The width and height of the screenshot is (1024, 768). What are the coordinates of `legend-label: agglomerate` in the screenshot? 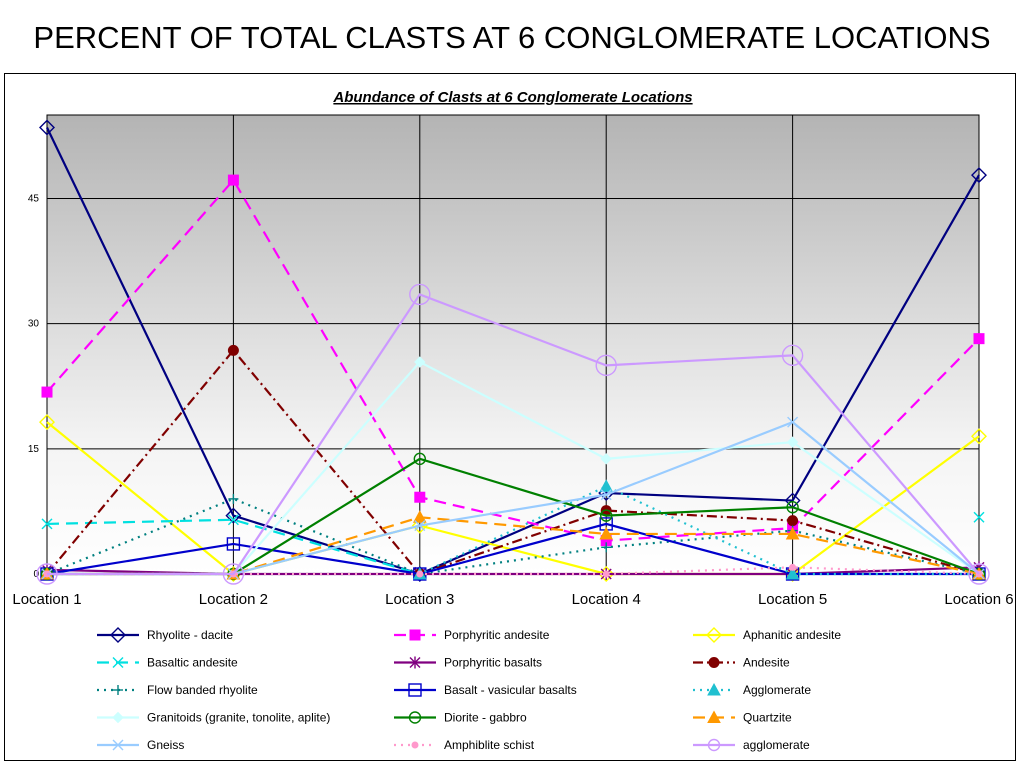 It's located at (776, 745).